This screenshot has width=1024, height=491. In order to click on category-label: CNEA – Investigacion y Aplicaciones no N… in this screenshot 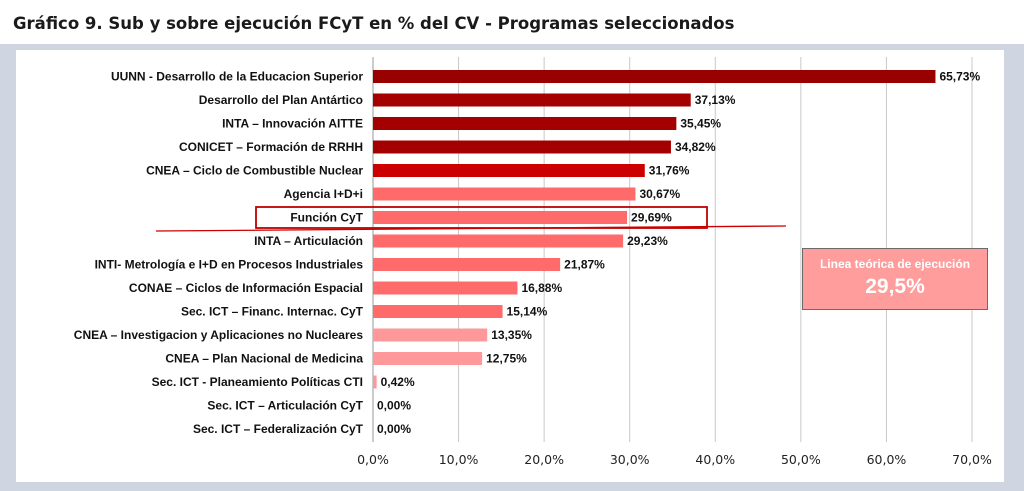, I will do `click(219, 335)`.